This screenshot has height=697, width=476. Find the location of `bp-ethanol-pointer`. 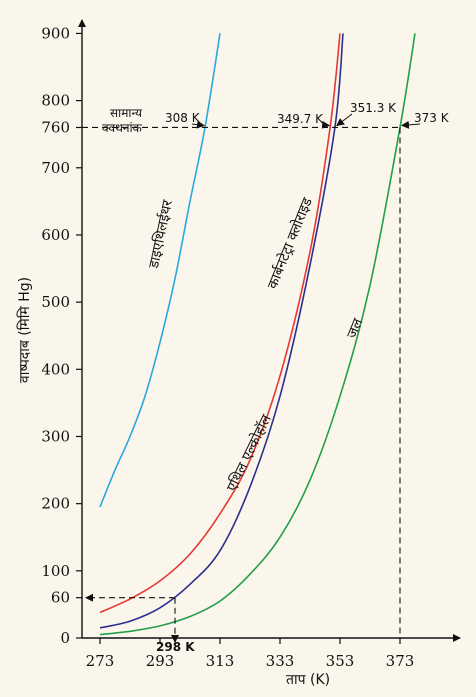

bp-ethanol-pointer is located at coordinates (344, 120).